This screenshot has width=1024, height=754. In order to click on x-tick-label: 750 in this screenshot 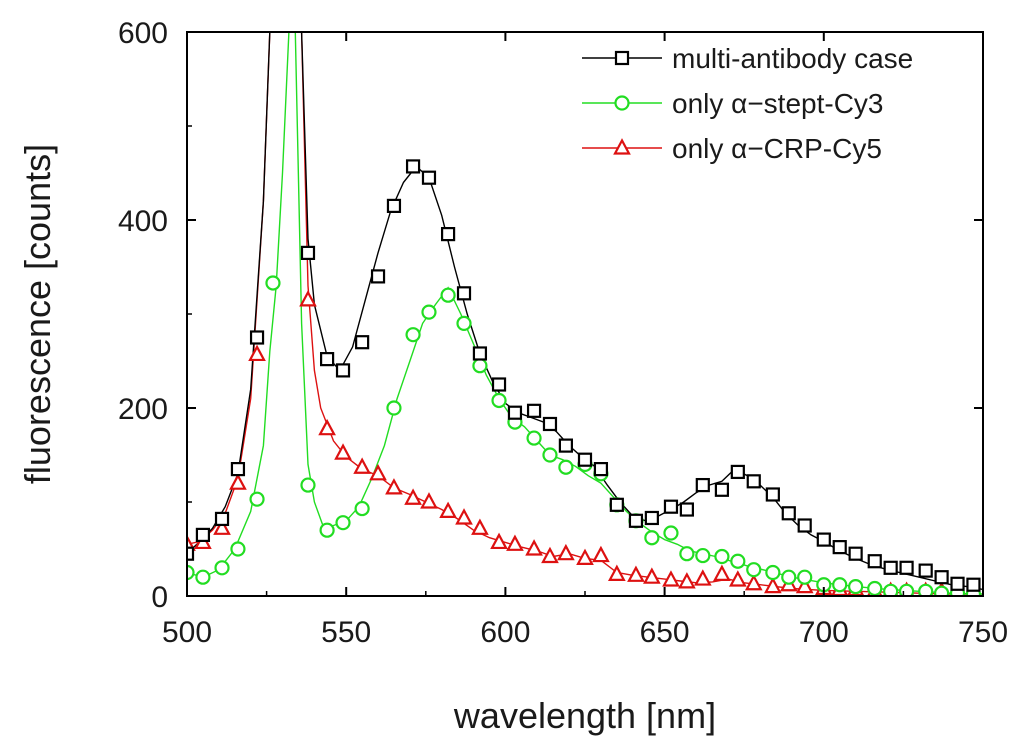, I will do `click(983, 632)`.